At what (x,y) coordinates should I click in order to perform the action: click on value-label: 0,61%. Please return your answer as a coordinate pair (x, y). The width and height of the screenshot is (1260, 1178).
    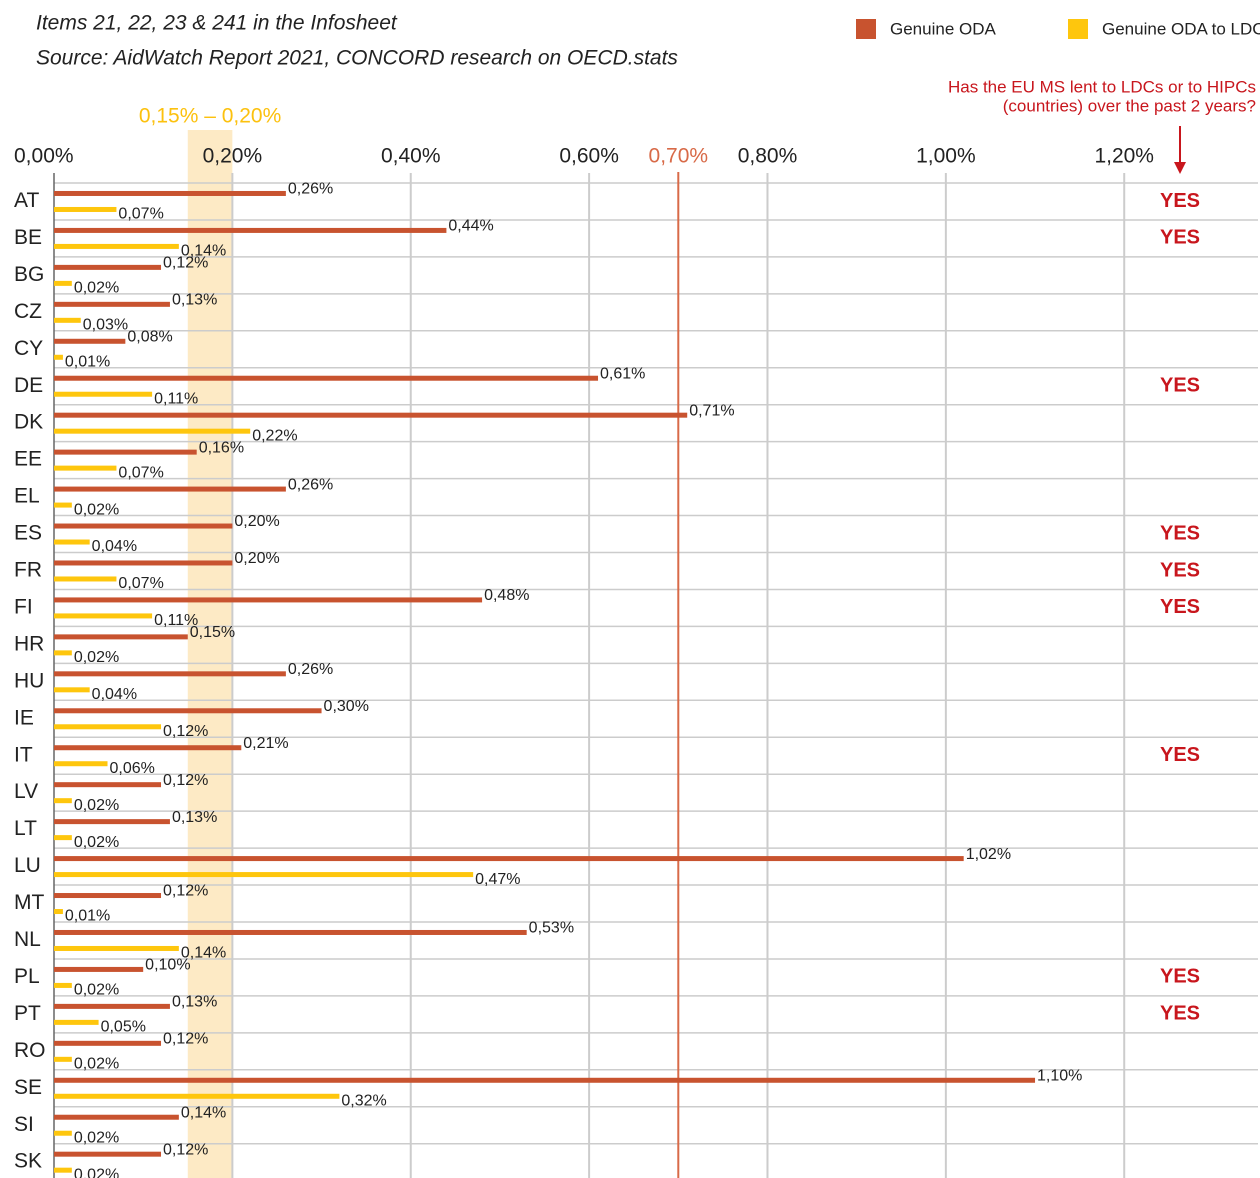
    Looking at the image, I should click on (622, 373).